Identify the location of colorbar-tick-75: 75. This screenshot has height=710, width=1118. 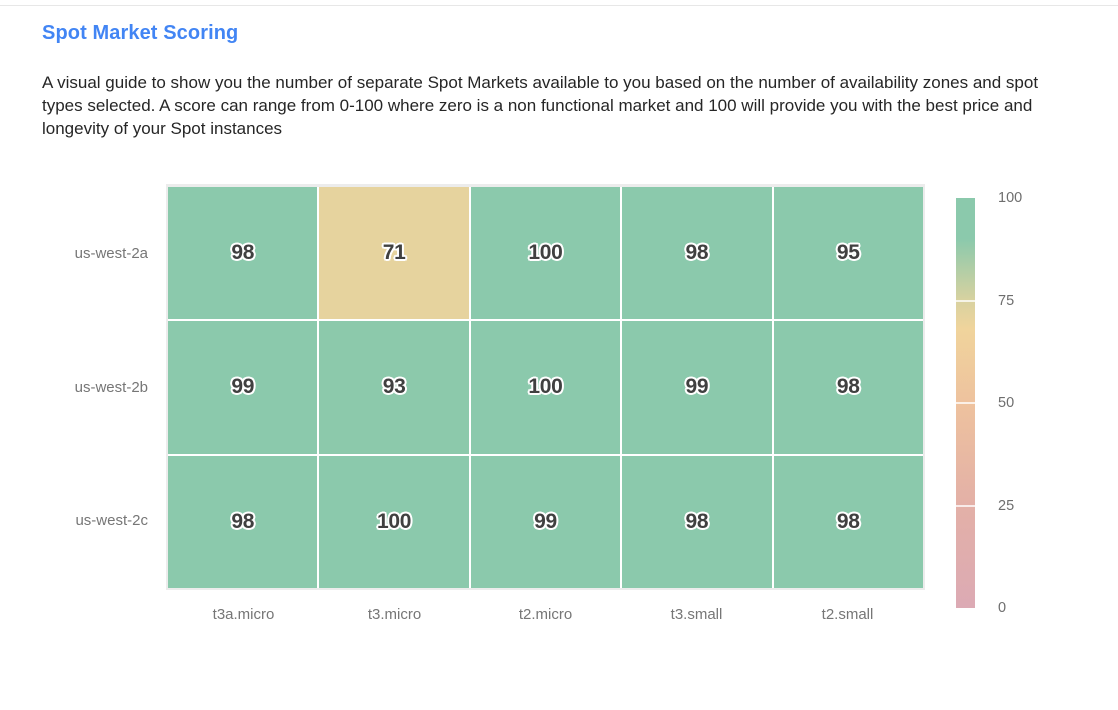
(1006, 300).